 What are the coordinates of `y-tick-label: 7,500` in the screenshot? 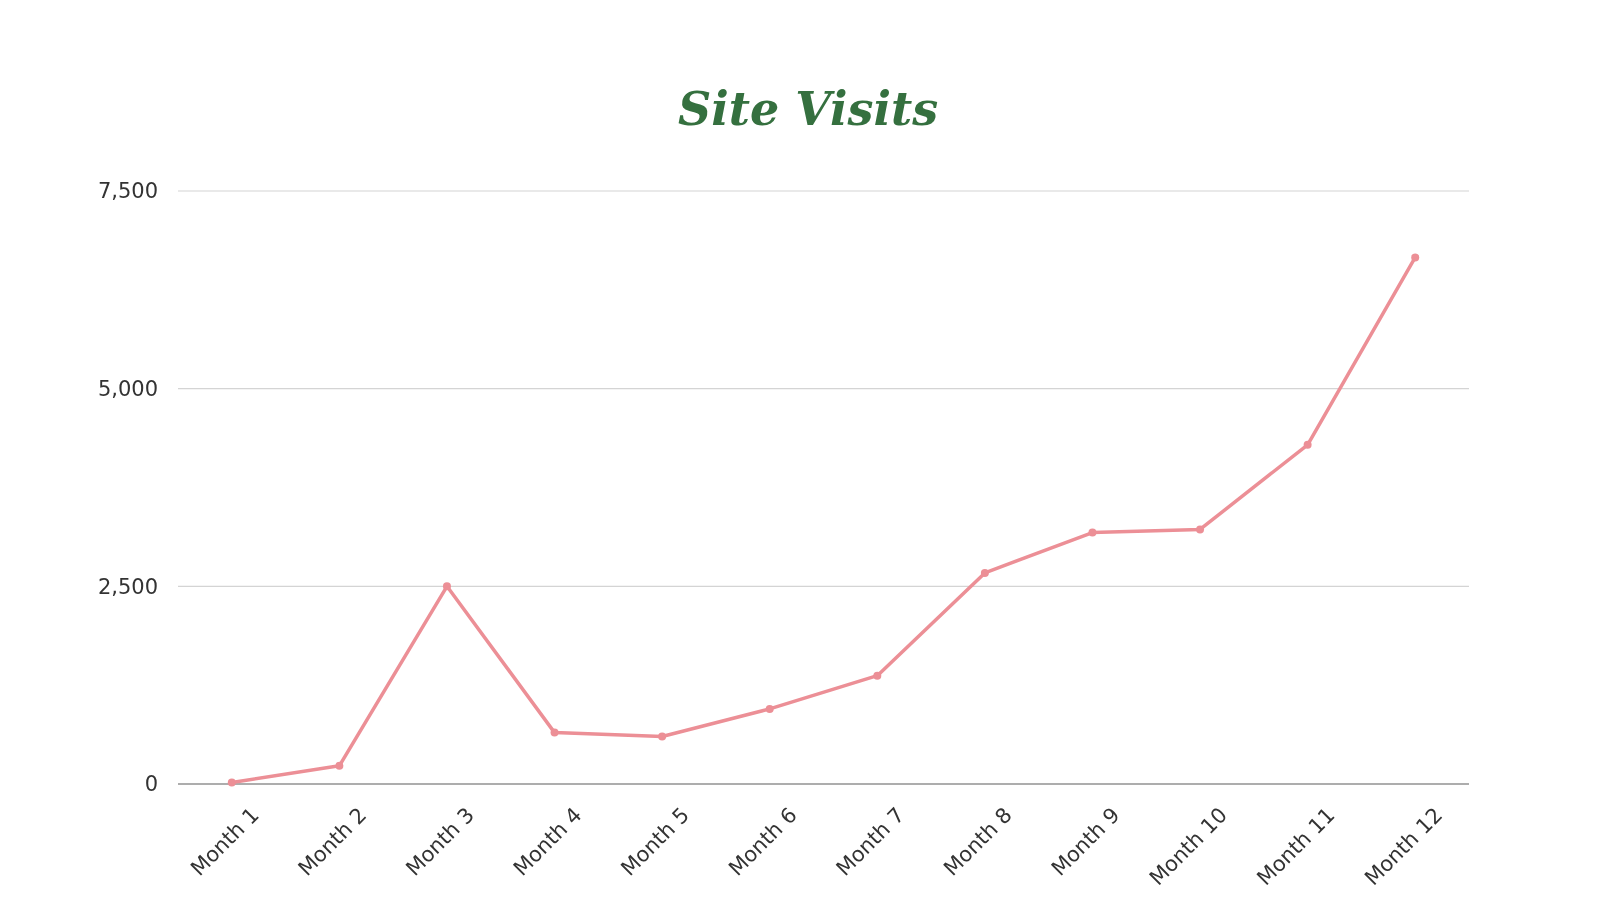 It's located at (127, 191).